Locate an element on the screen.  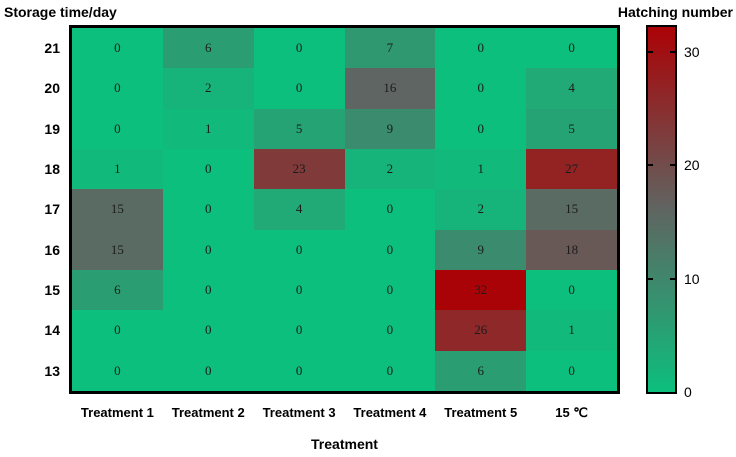
y-tick-label: 14 is located at coordinates (52, 330).